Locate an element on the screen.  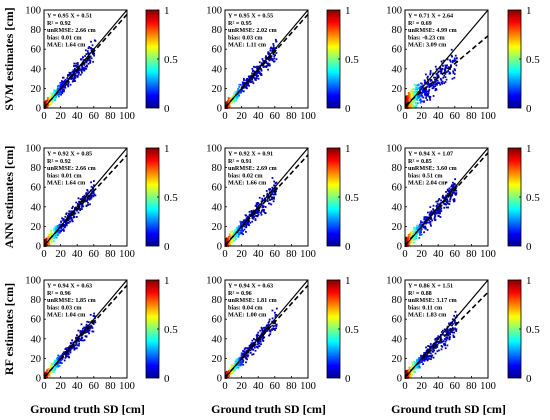
y-tick-label: 20 is located at coordinates (36, 359).